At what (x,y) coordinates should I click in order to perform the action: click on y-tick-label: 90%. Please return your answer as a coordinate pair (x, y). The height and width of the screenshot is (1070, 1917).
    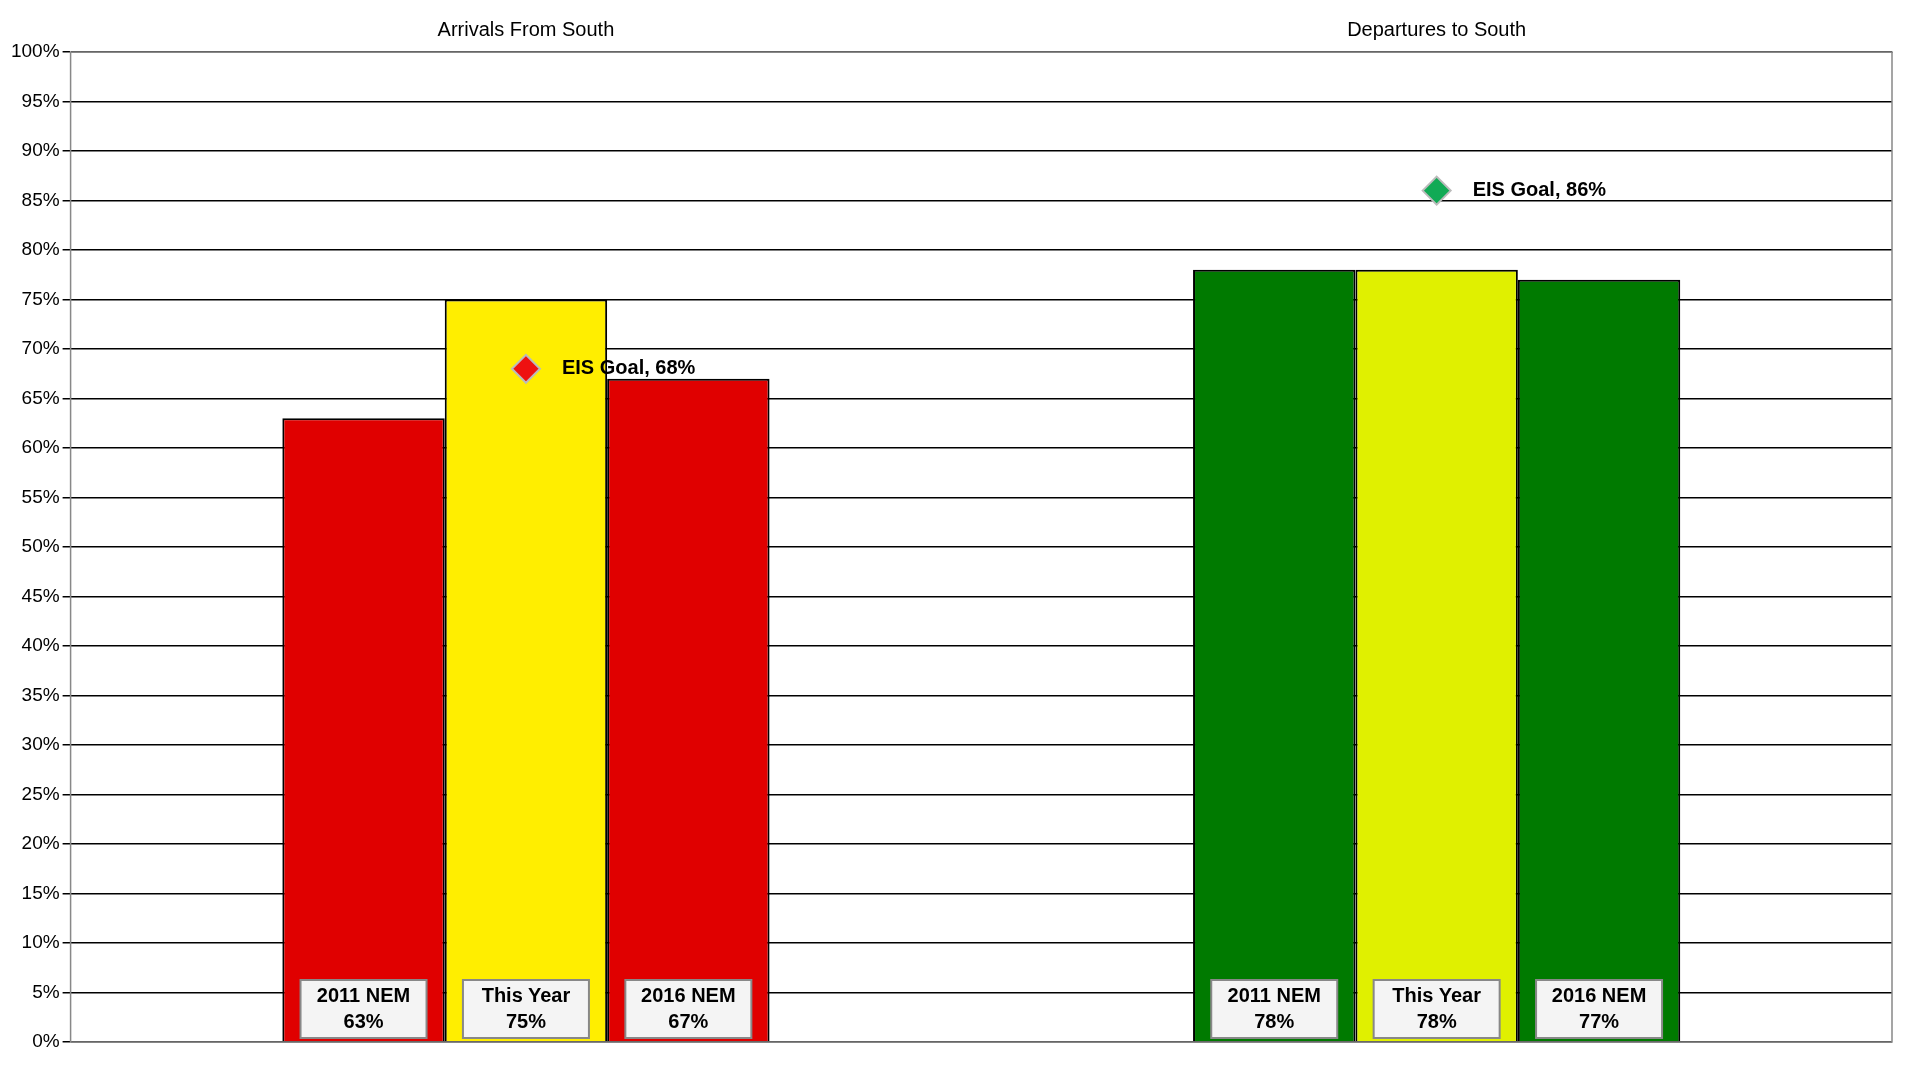
    Looking at the image, I should click on (40, 150).